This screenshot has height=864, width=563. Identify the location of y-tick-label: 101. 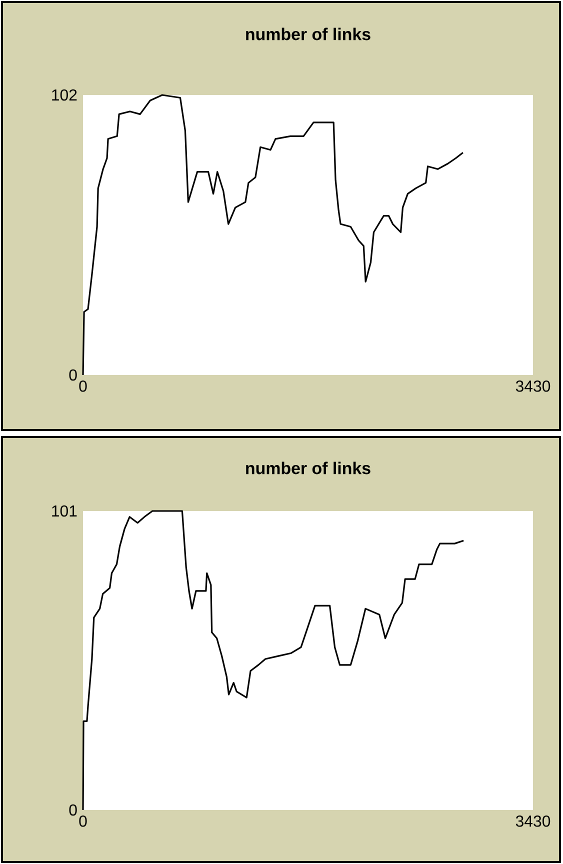
(64, 511).